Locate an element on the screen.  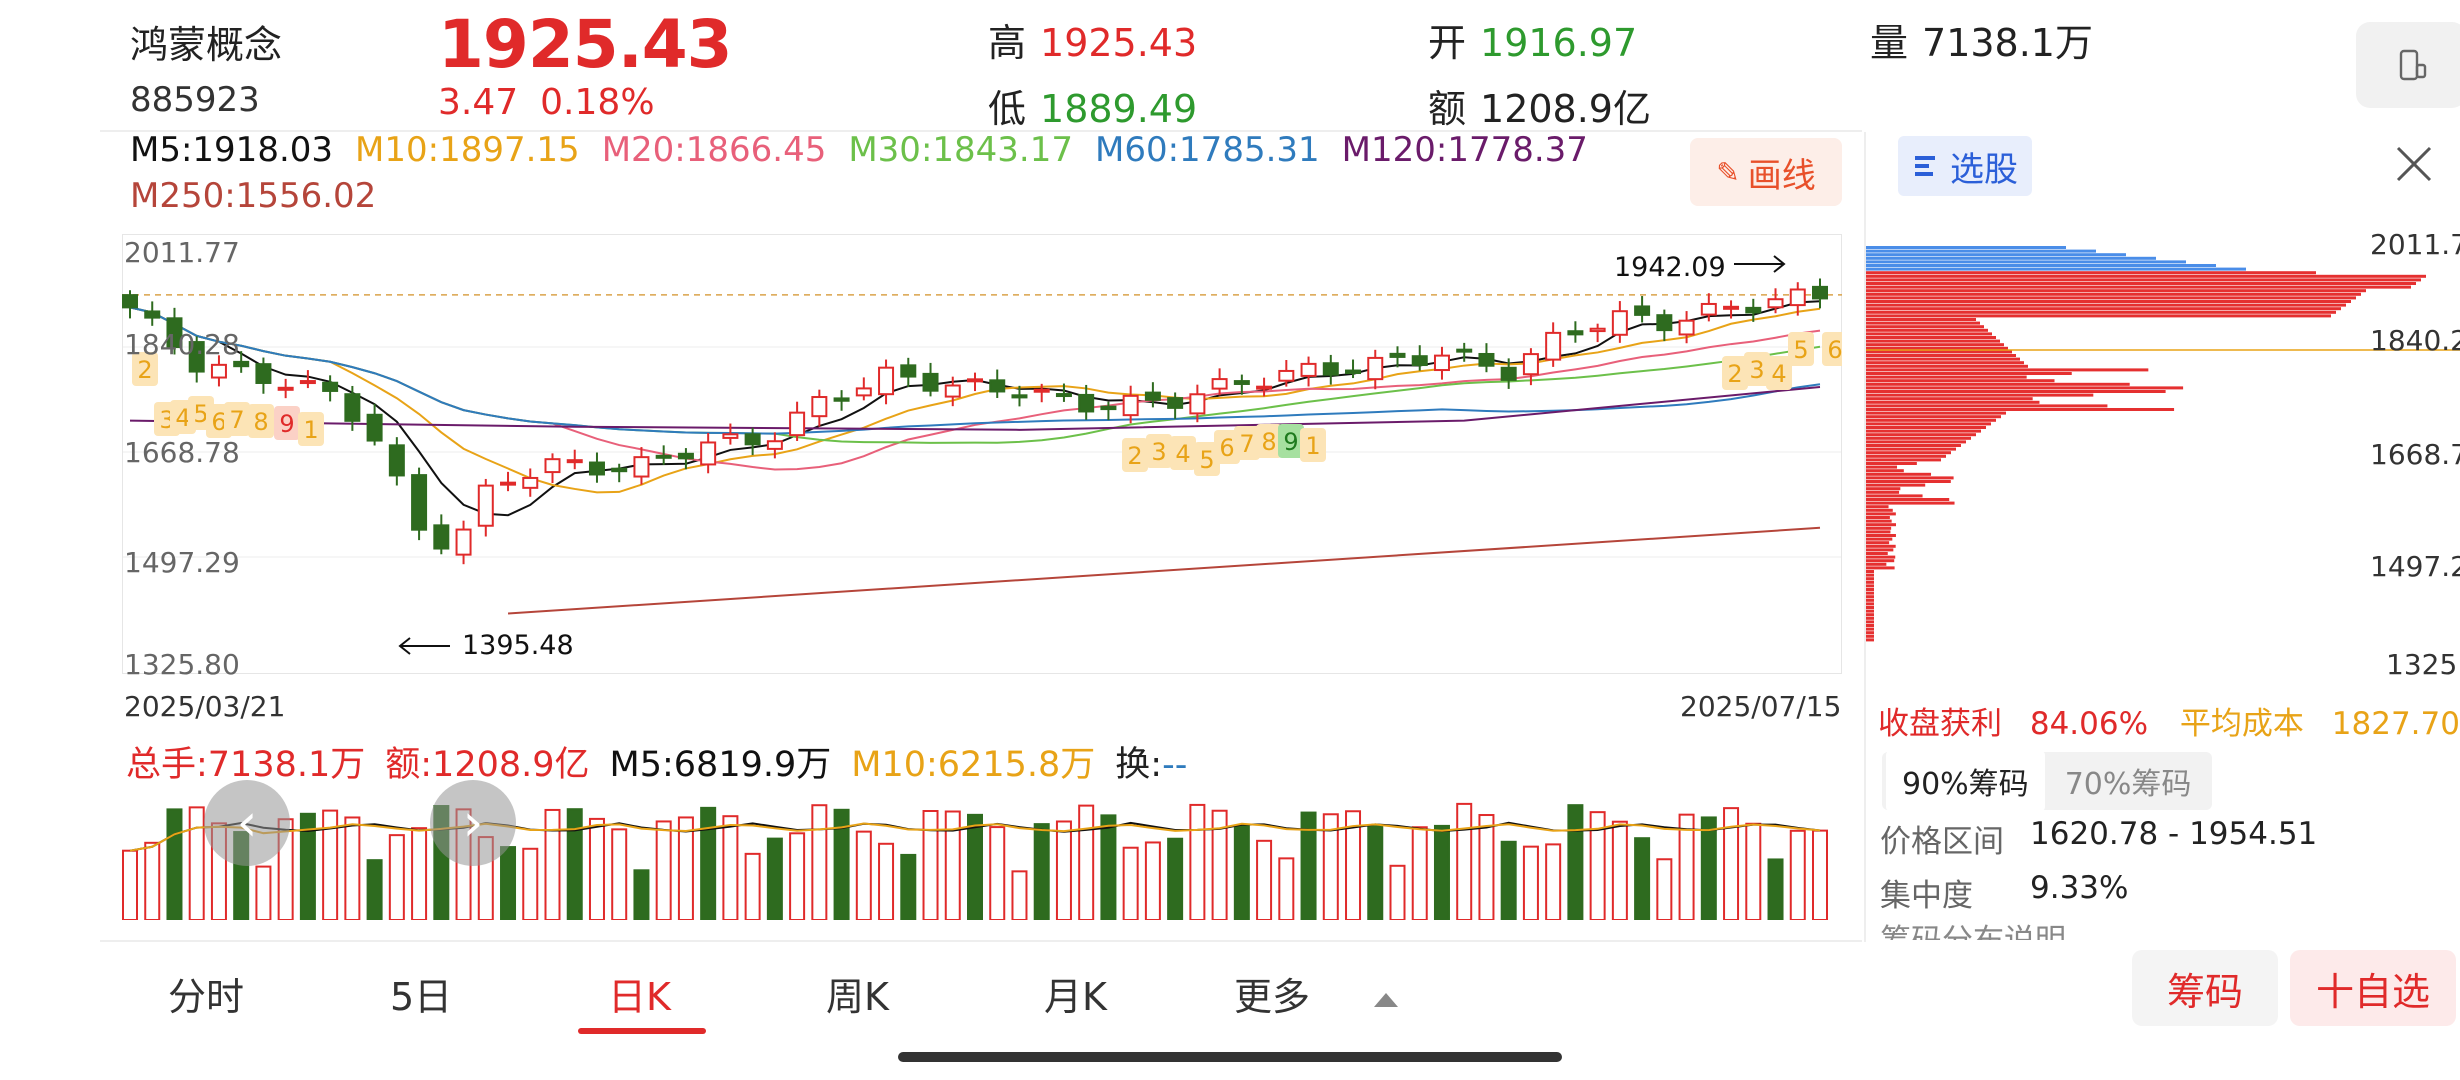
landscape-toggle-button is located at coordinates (2408, 65).